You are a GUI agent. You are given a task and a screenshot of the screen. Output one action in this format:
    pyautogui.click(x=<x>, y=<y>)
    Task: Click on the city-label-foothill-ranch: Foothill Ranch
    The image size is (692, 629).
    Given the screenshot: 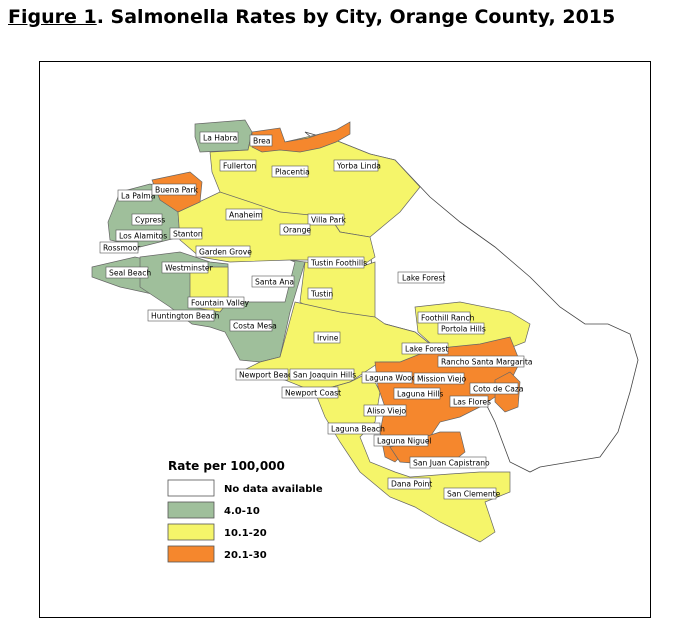 What is the action you would take?
    pyautogui.click(x=446, y=317)
    